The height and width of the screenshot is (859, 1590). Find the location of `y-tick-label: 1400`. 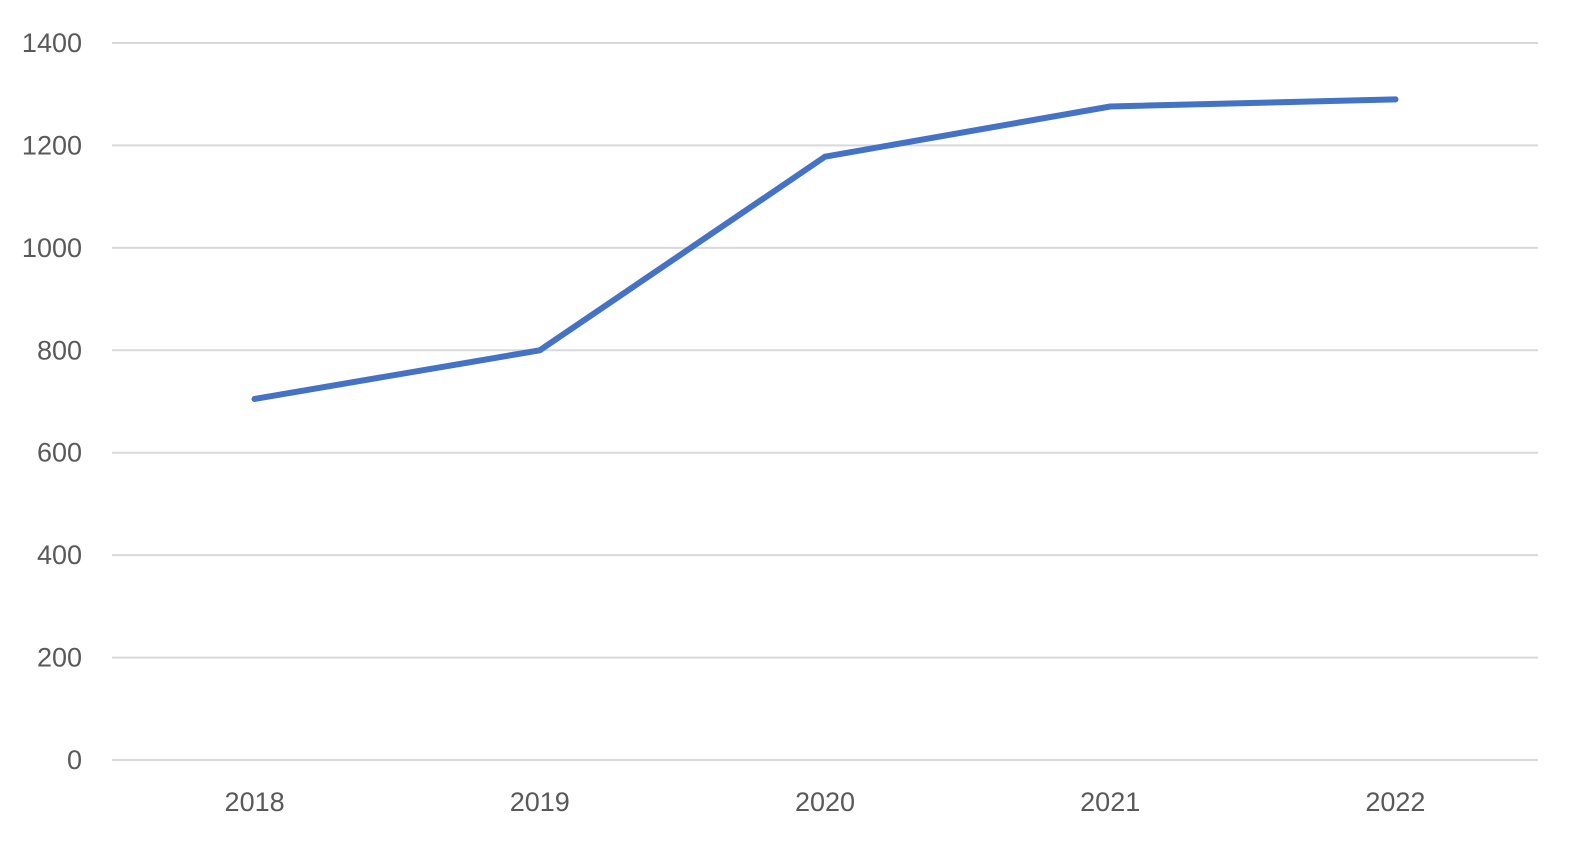

y-tick-label: 1400 is located at coordinates (52, 43).